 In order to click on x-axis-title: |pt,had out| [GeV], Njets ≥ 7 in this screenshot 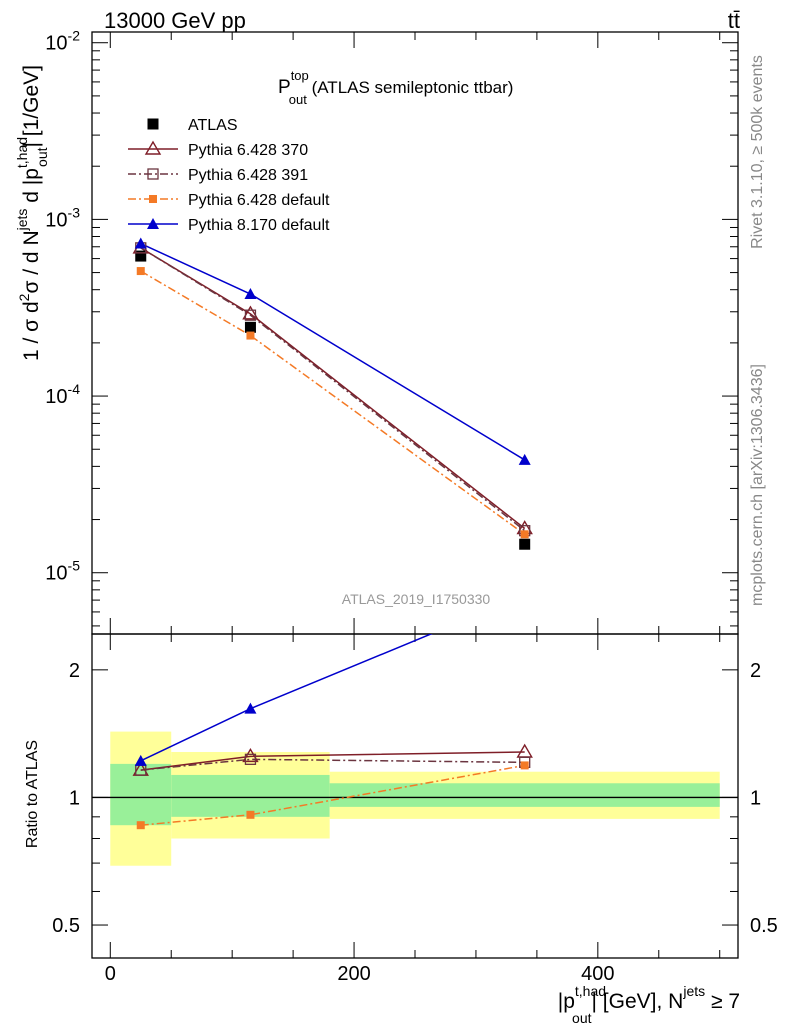, I will do `click(649, 1003)`.